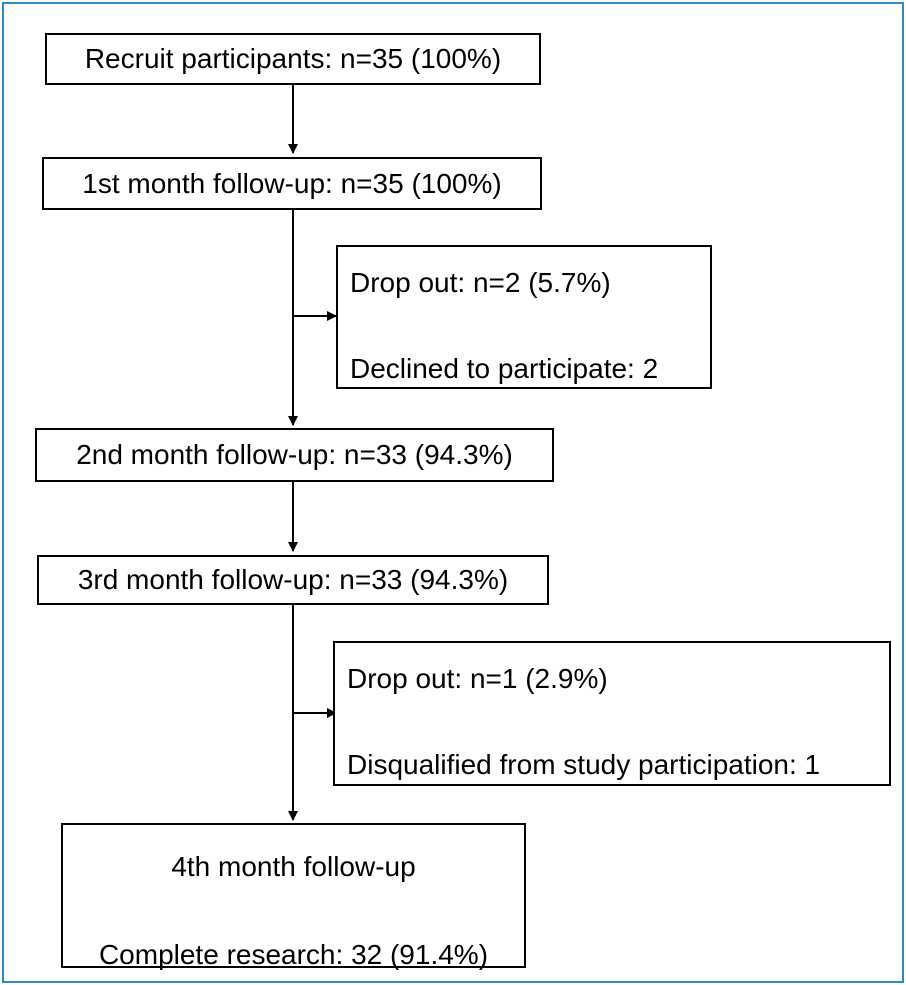 This screenshot has width=906, height=985. What do you see at coordinates (293, 866) in the screenshot?
I see `month4-title: 4th month follow-up` at bounding box center [293, 866].